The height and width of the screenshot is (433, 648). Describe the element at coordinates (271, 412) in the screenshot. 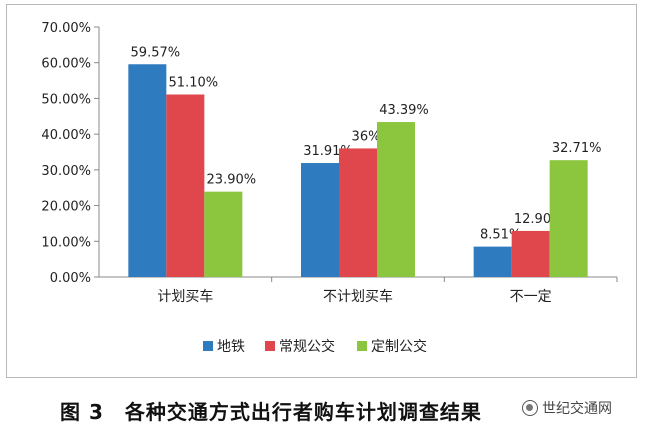

I see `figure-caption: 图 3 各种交通方式出行者购车计划调查结果` at that location.